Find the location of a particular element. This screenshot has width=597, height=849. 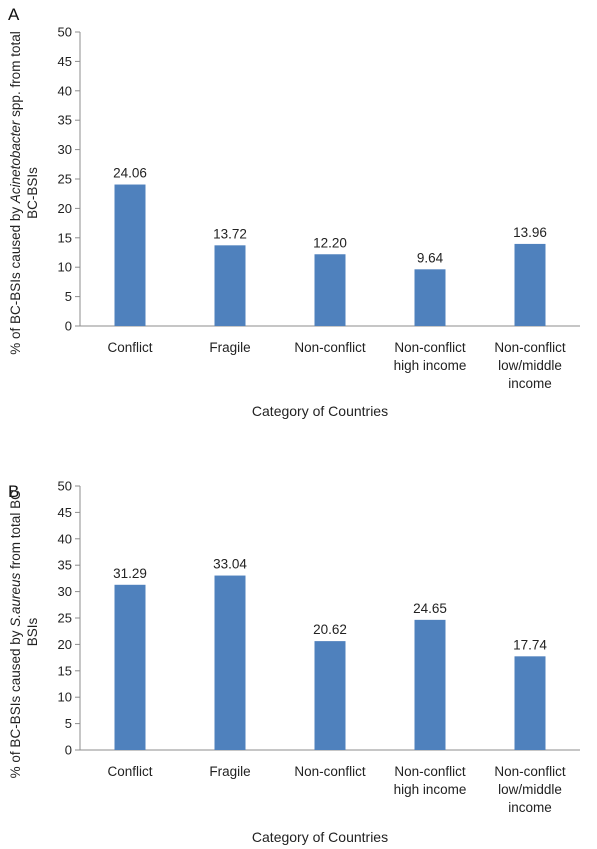

y-axis-title-segment: Acinetobacter is located at coordinates (15, 162).